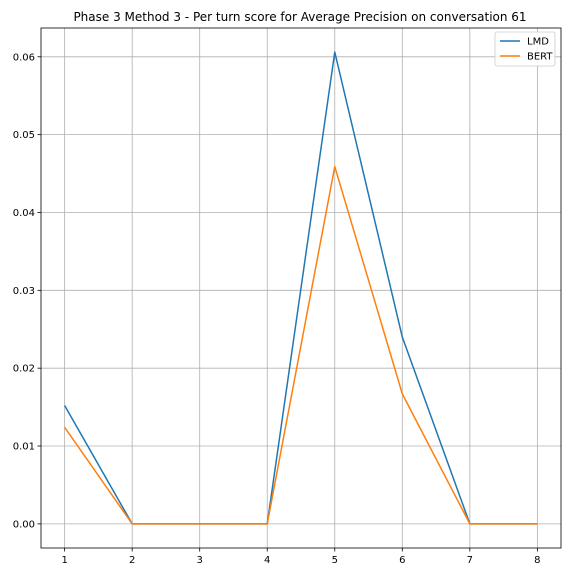  I want to click on legend: LMD BERT, so click(525, 49).